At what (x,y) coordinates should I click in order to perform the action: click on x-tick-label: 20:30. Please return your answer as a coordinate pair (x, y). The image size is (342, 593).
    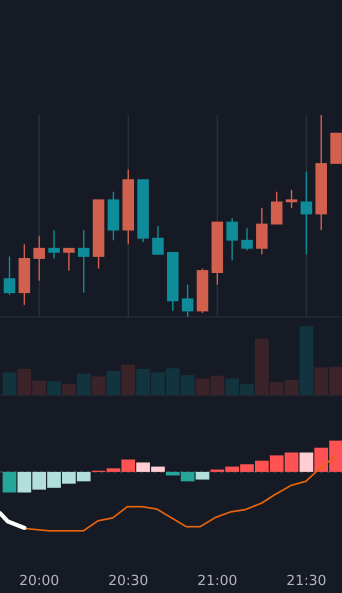
    Looking at the image, I should click on (128, 580).